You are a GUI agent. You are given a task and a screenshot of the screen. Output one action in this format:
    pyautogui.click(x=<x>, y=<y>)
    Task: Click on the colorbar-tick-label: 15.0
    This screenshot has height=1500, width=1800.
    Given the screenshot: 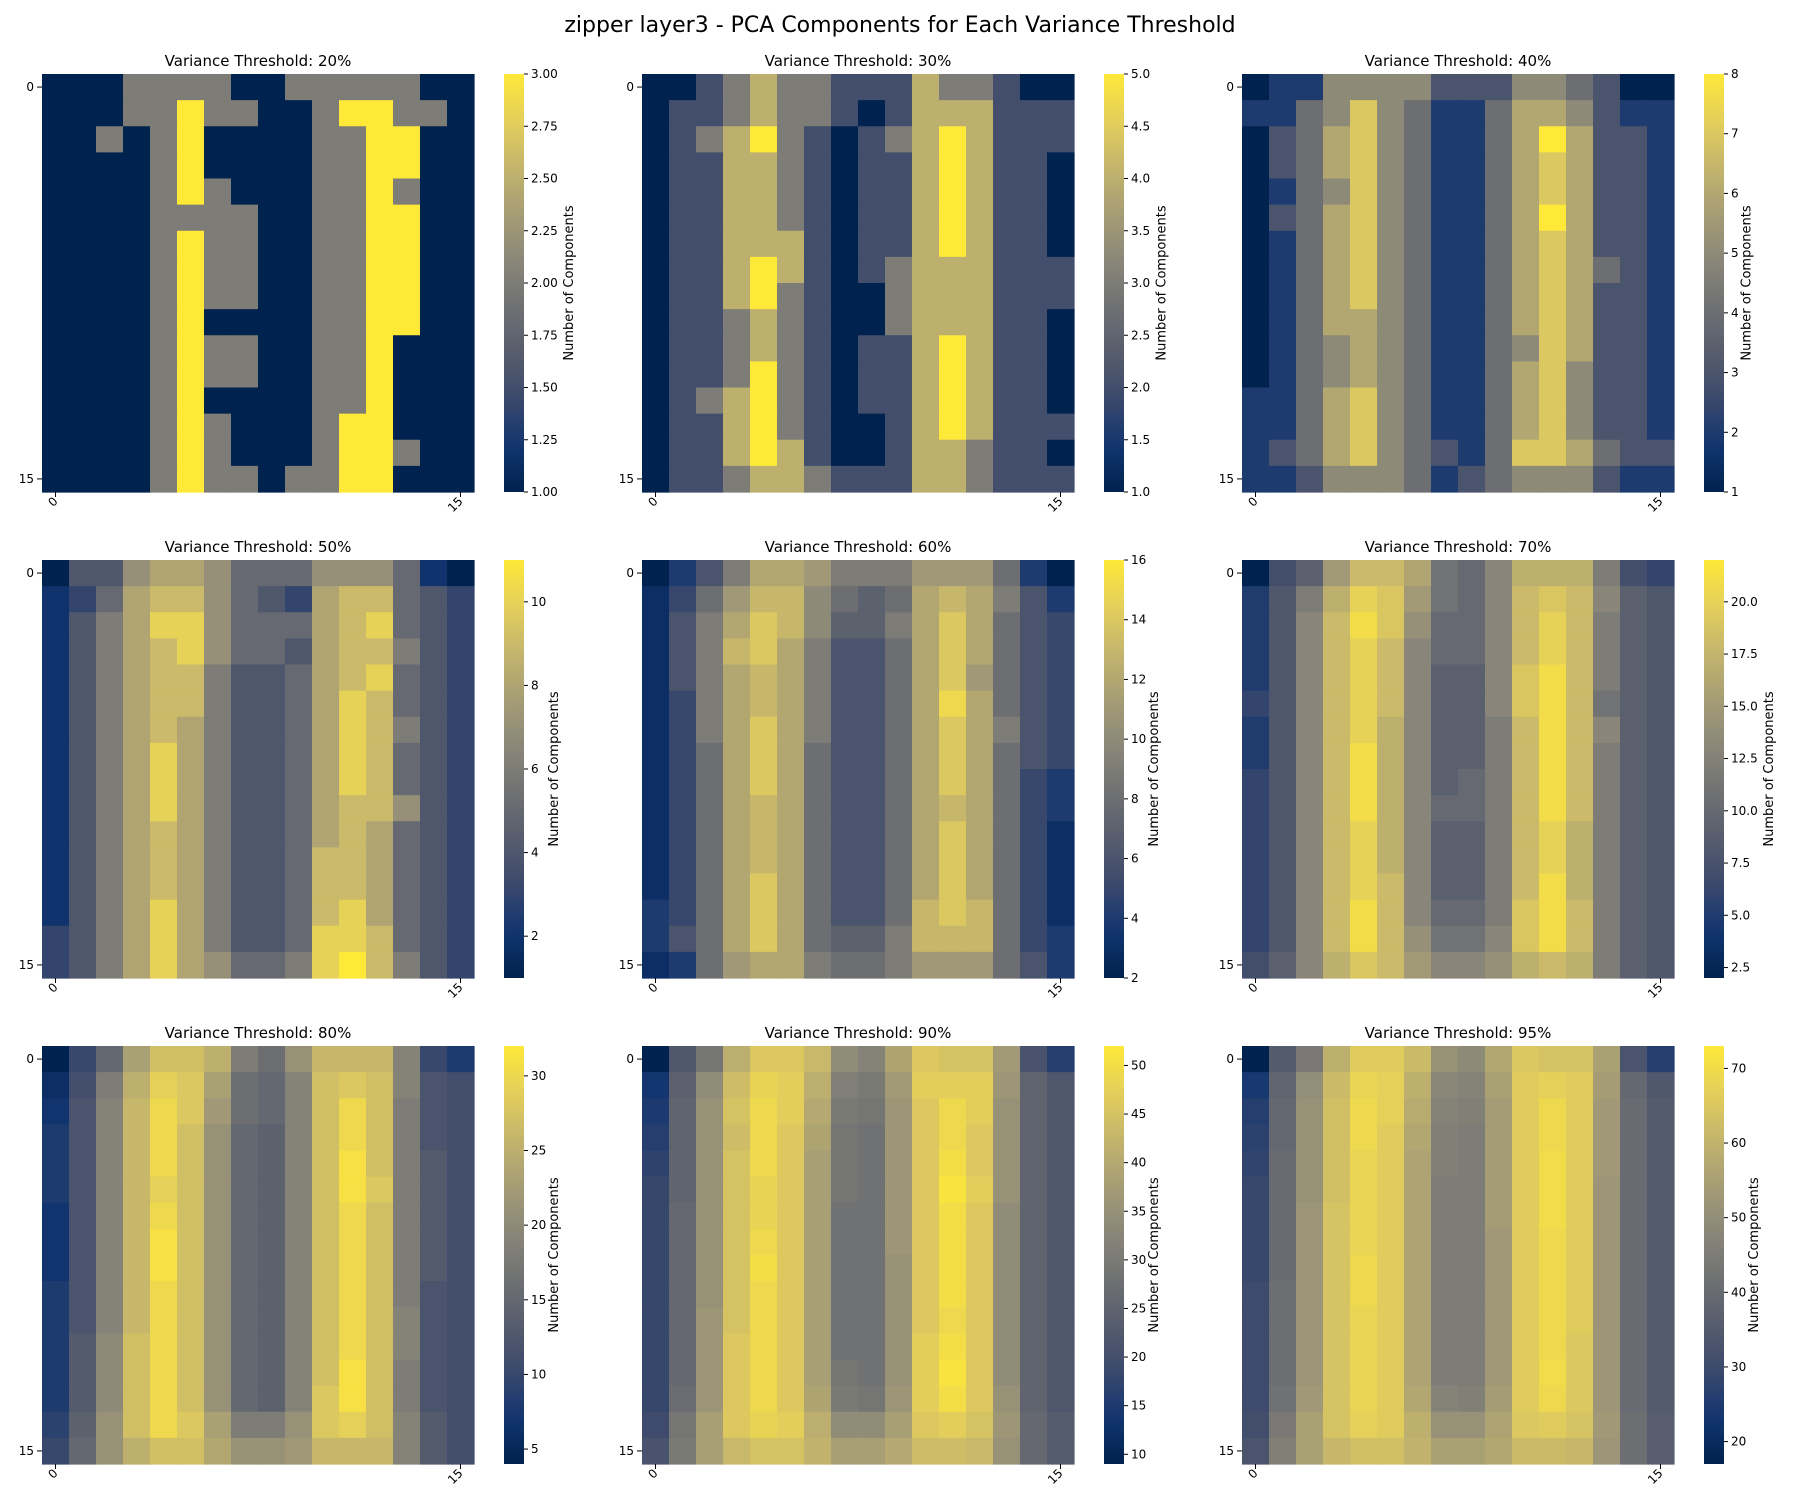 What is the action you would take?
    pyautogui.click(x=1744, y=706)
    